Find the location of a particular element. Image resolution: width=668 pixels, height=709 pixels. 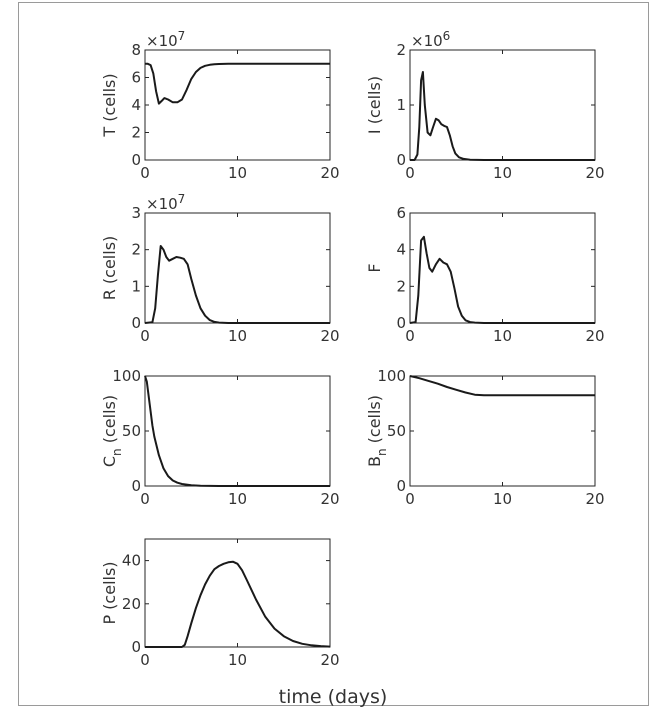

exponent-label: ×10⁶ is located at coordinates (430, 39).